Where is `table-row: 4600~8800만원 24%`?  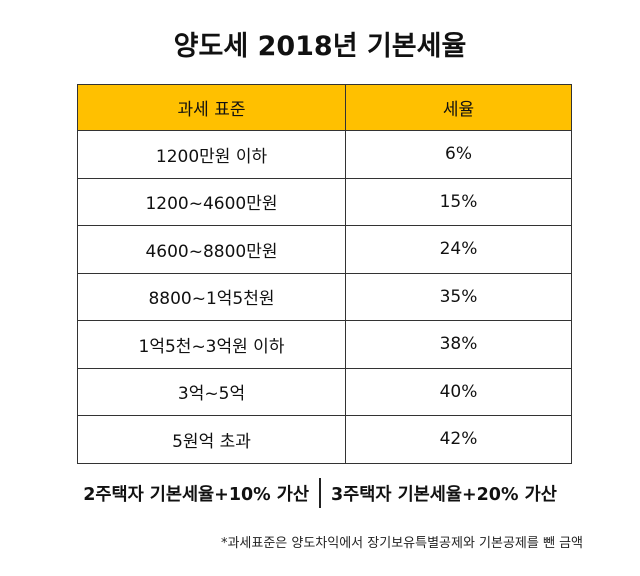
table-row: 4600~8800만원 24% is located at coordinates (324, 249).